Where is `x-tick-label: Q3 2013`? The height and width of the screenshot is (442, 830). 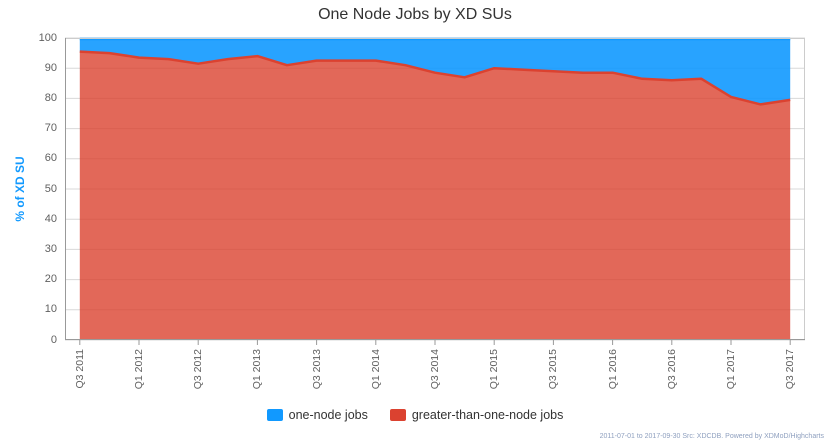 x-tick-label: Q3 2013 is located at coordinates (316, 369).